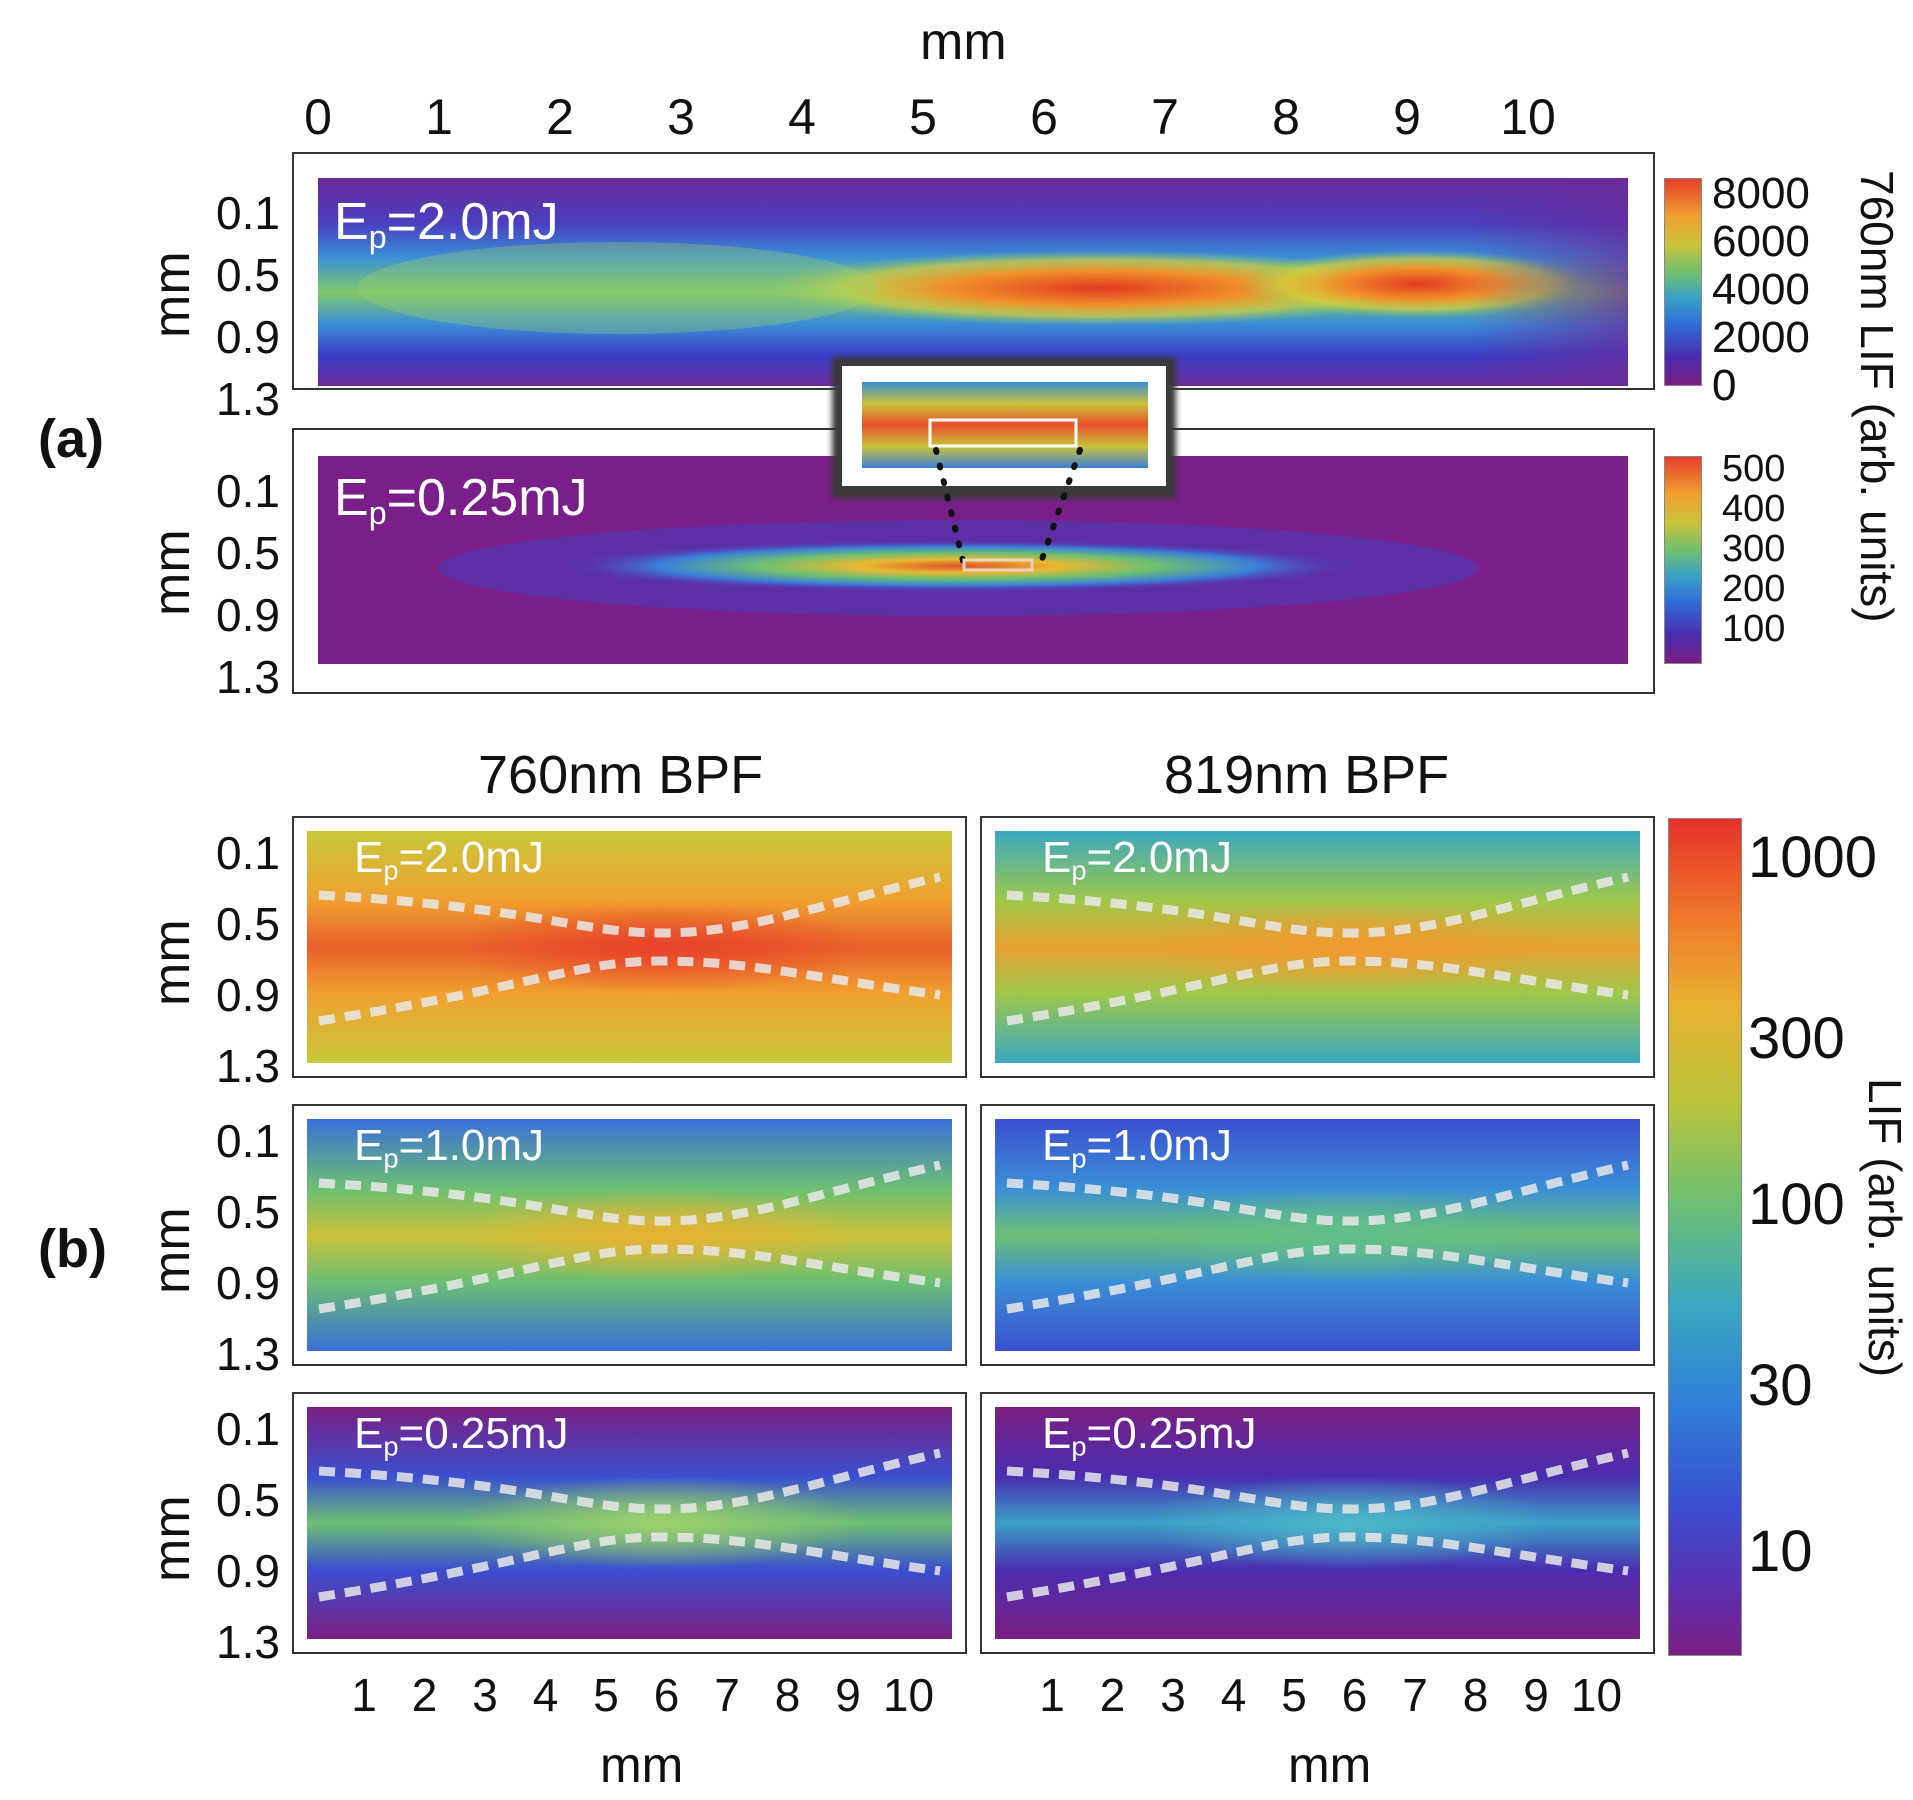 This screenshot has width=1913, height=1800. I want to click on panel-a-top-colorbar, so click(1683, 282).